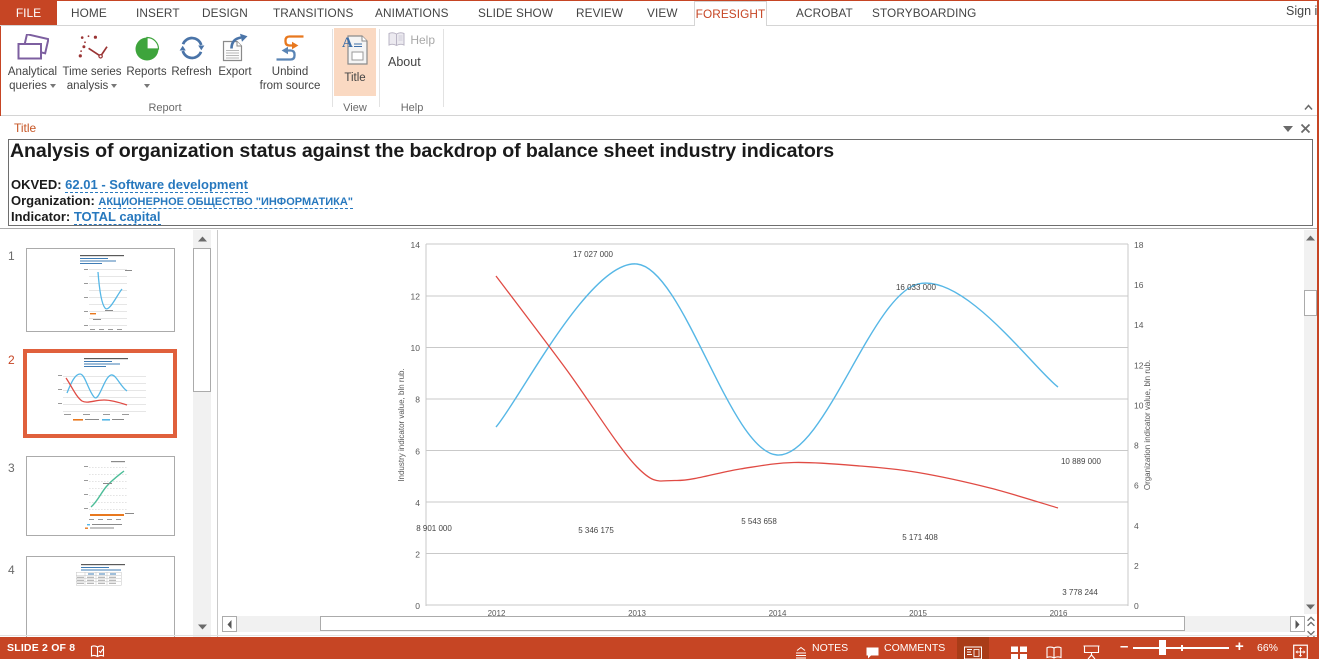  I want to click on svg-text: 8 901 000, so click(434, 528).